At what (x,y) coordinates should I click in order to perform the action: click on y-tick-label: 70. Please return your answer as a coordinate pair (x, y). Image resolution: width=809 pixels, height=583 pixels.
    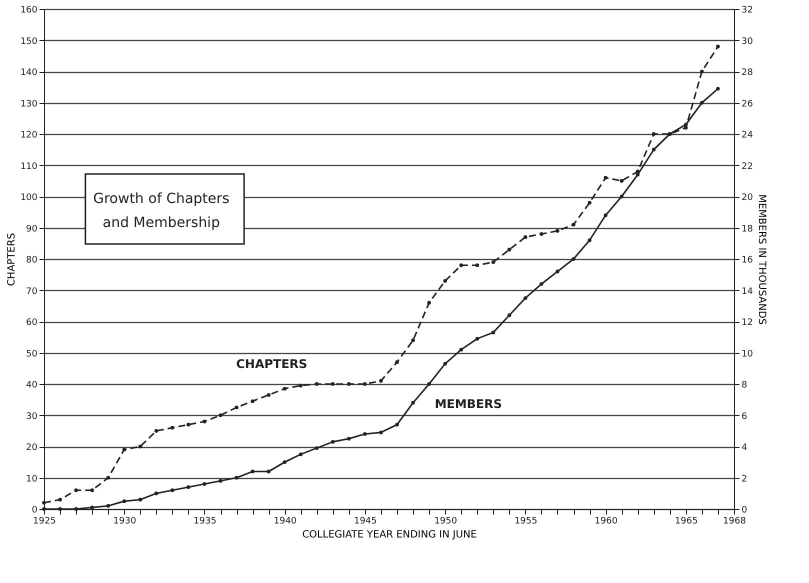
    Looking at the image, I should click on (32, 291).